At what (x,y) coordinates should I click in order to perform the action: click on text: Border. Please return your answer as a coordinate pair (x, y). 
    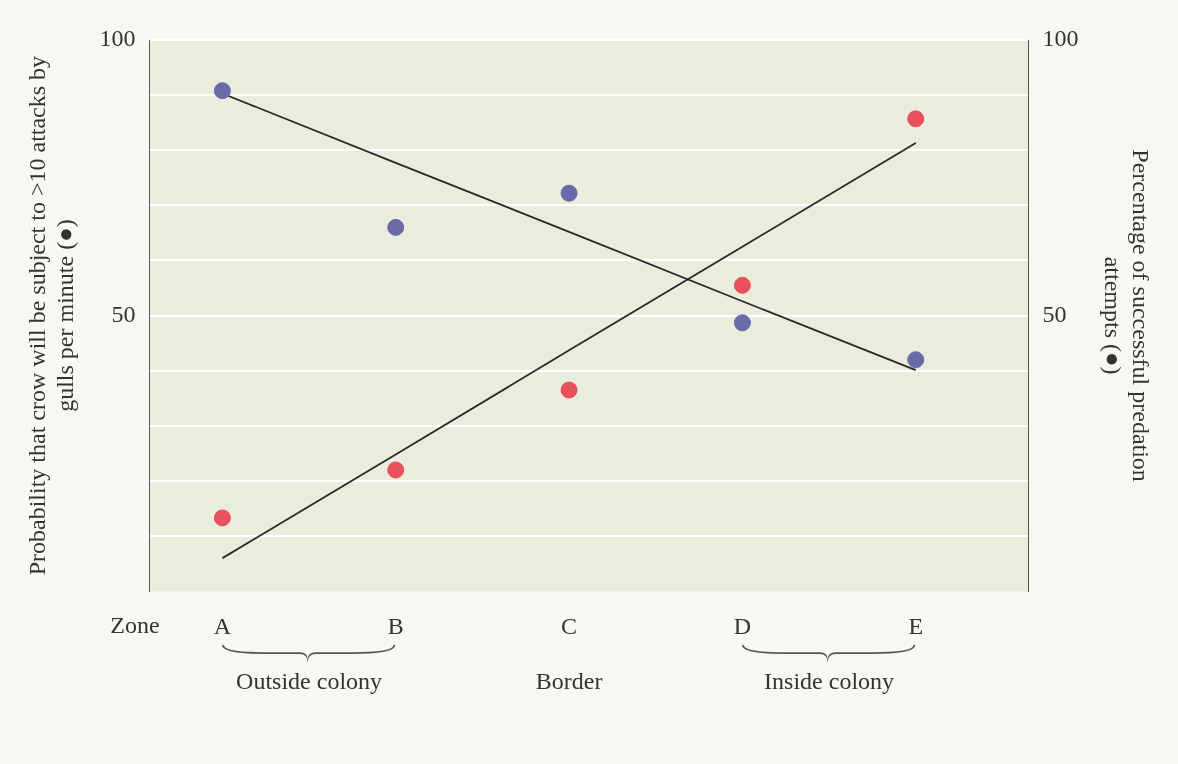
    Looking at the image, I should click on (569, 681).